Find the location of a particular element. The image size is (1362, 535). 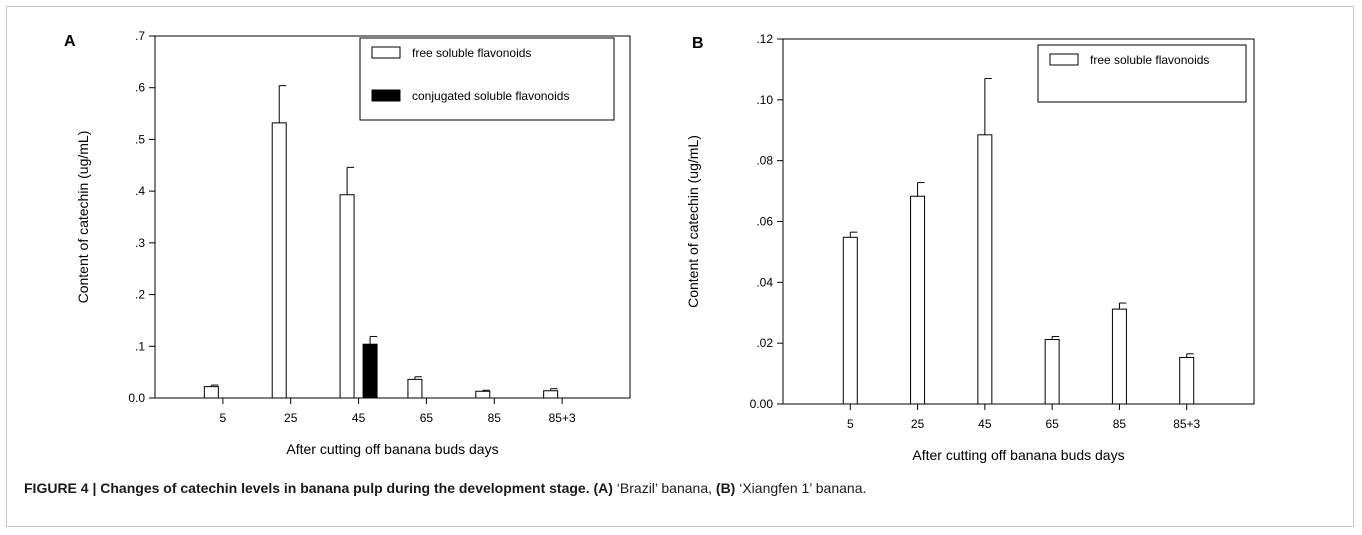

y-tick-label: .3 is located at coordinates (140, 243).